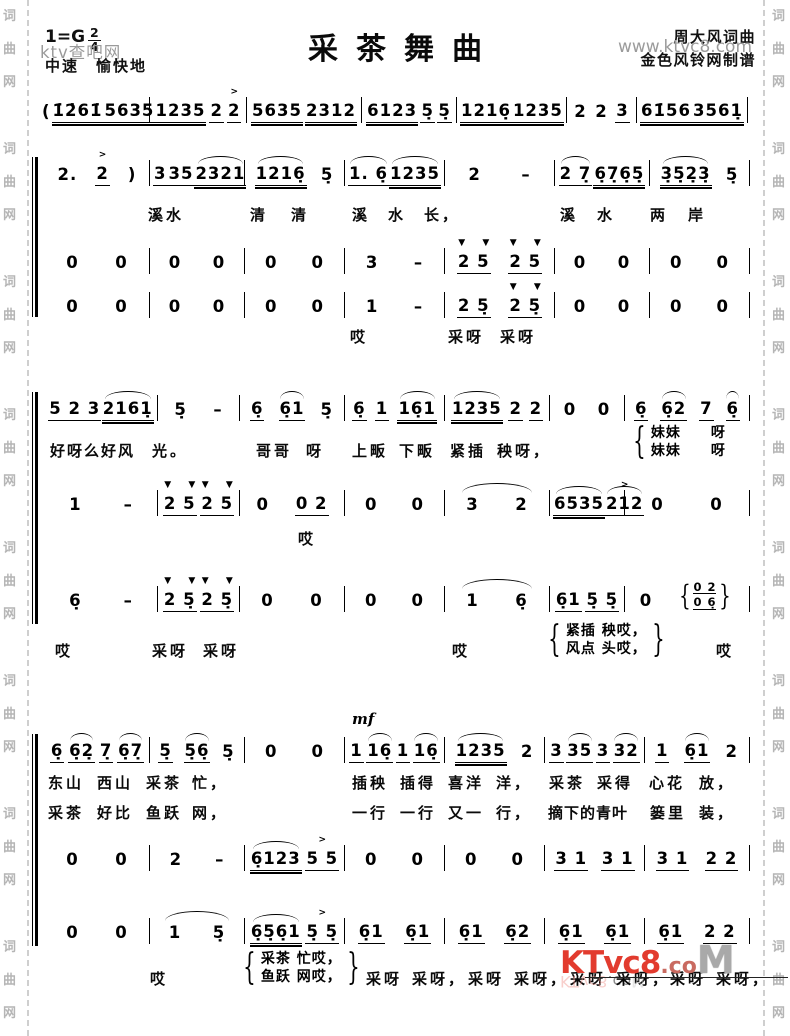 This screenshot has width=790, height=1036. What do you see at coordinates (678, 966) in the screenshot?
I see `logo-suffix: .co` at bounding box center [678, 966].